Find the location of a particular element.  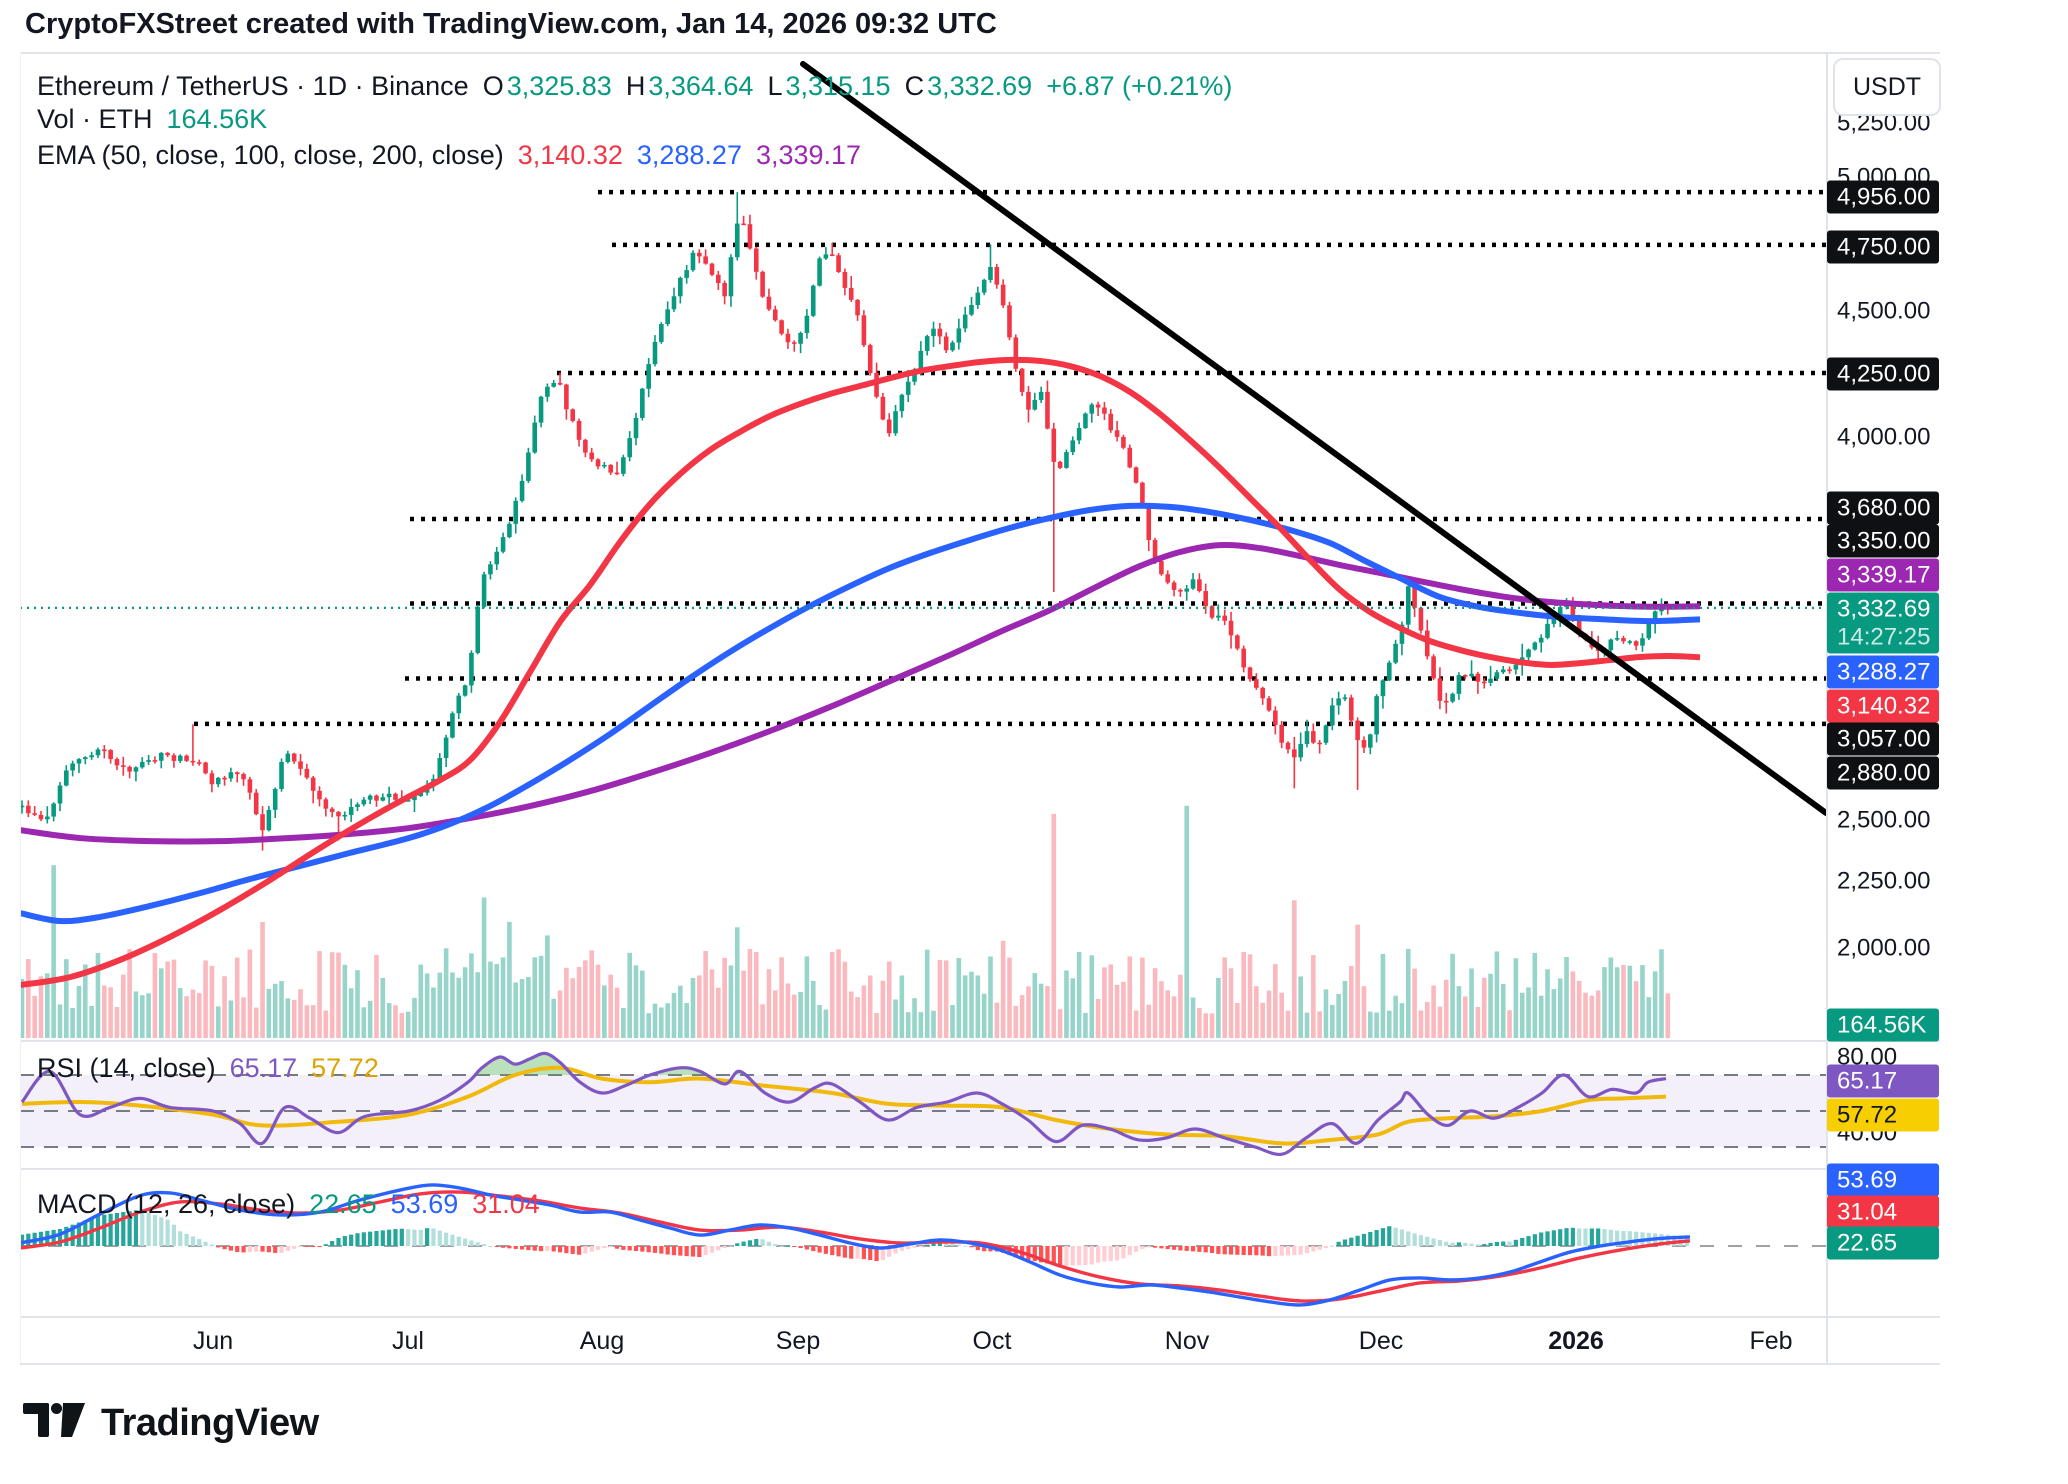

axis-label-3-057-00: 3,057.00 is located at coordinates (1883, 739).